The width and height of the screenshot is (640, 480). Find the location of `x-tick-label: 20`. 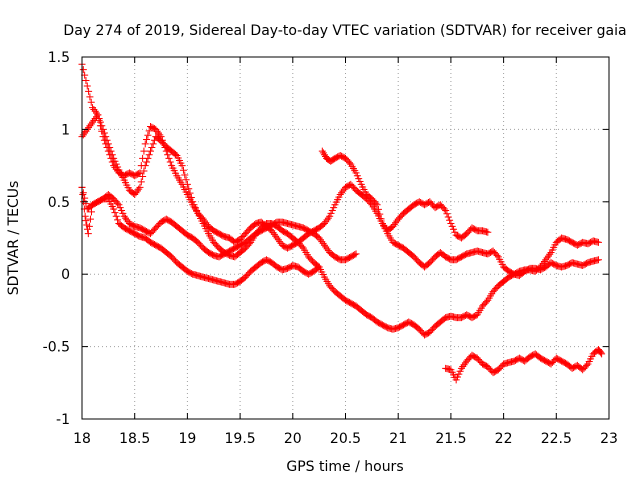

x-tick-label: 20 is located at coordinates (293, 439).